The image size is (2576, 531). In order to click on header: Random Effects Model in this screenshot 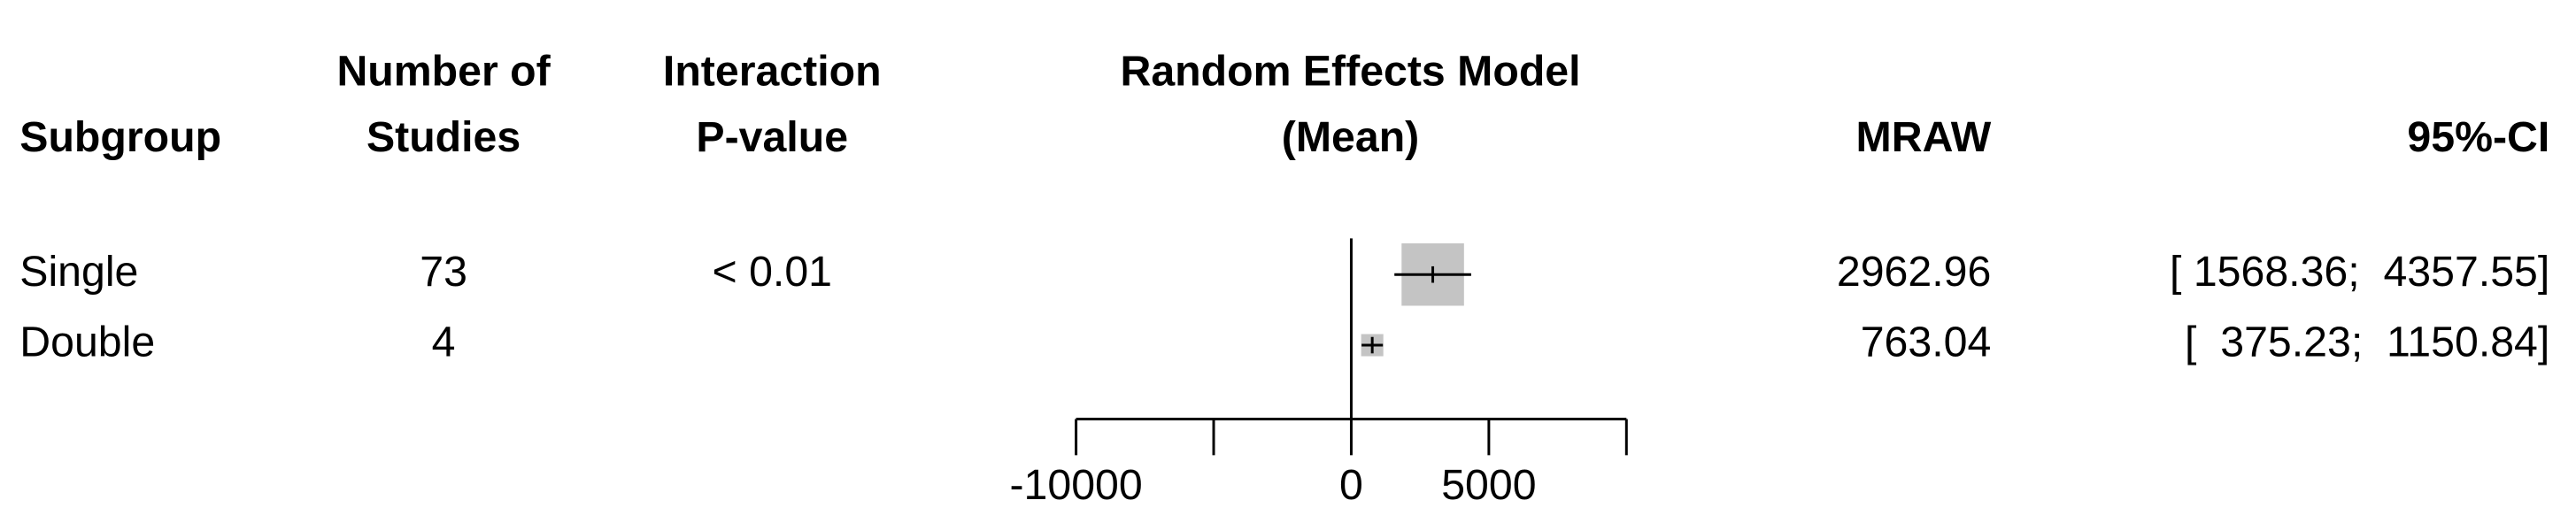, I will do `click(1350, 72)`.